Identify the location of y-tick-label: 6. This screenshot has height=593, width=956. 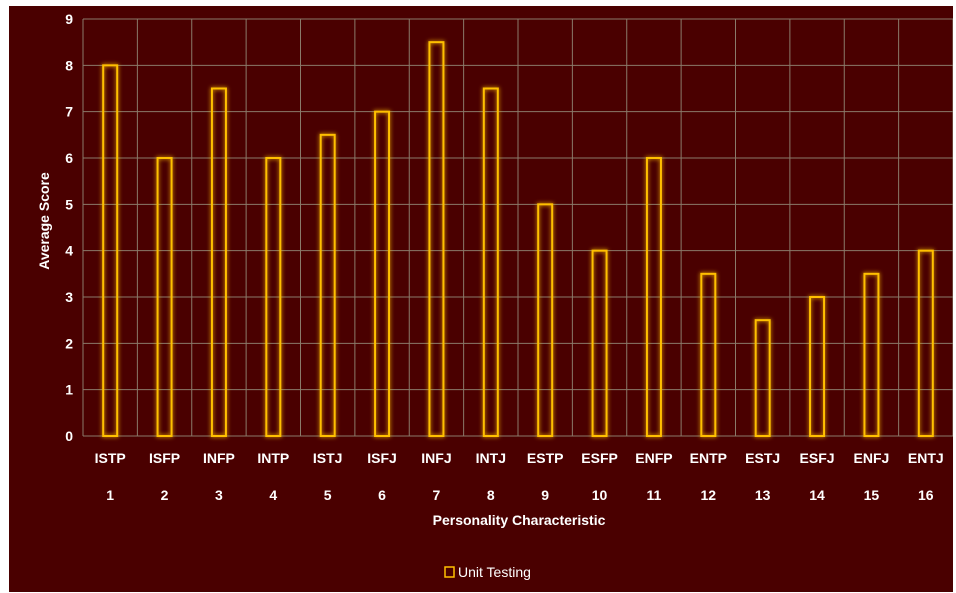
(69, 158).